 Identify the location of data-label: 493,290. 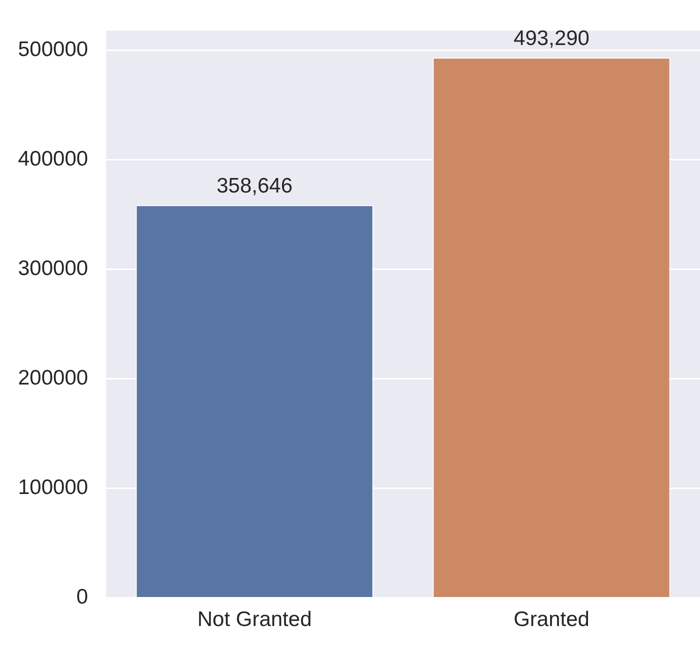
(552, 38).